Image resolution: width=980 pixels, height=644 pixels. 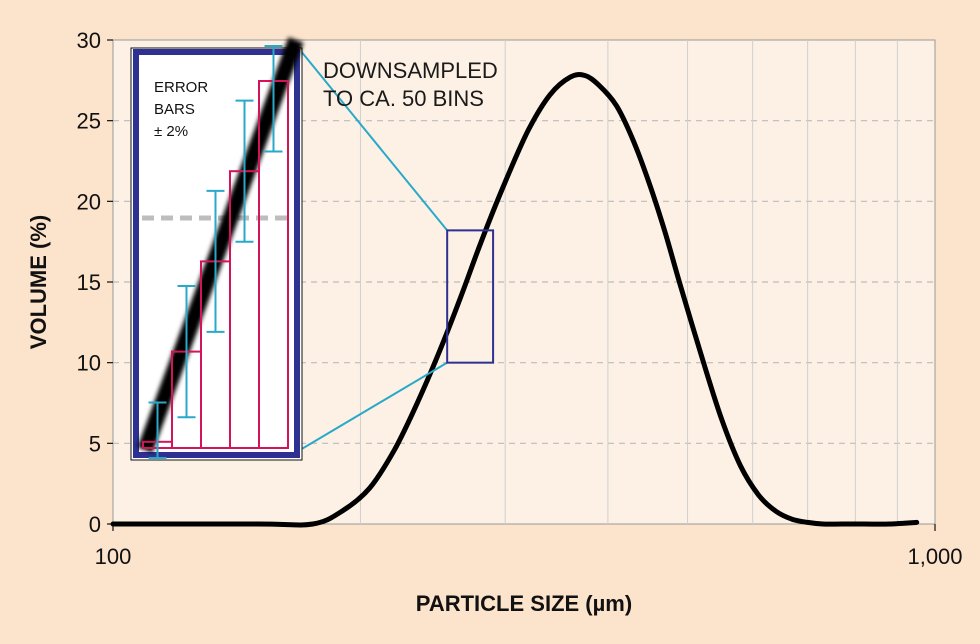 What do you see at coordinates (89, 40) in the screenshot?
I see `y-tick-label-30: 30` at bounding box center [89, 40].